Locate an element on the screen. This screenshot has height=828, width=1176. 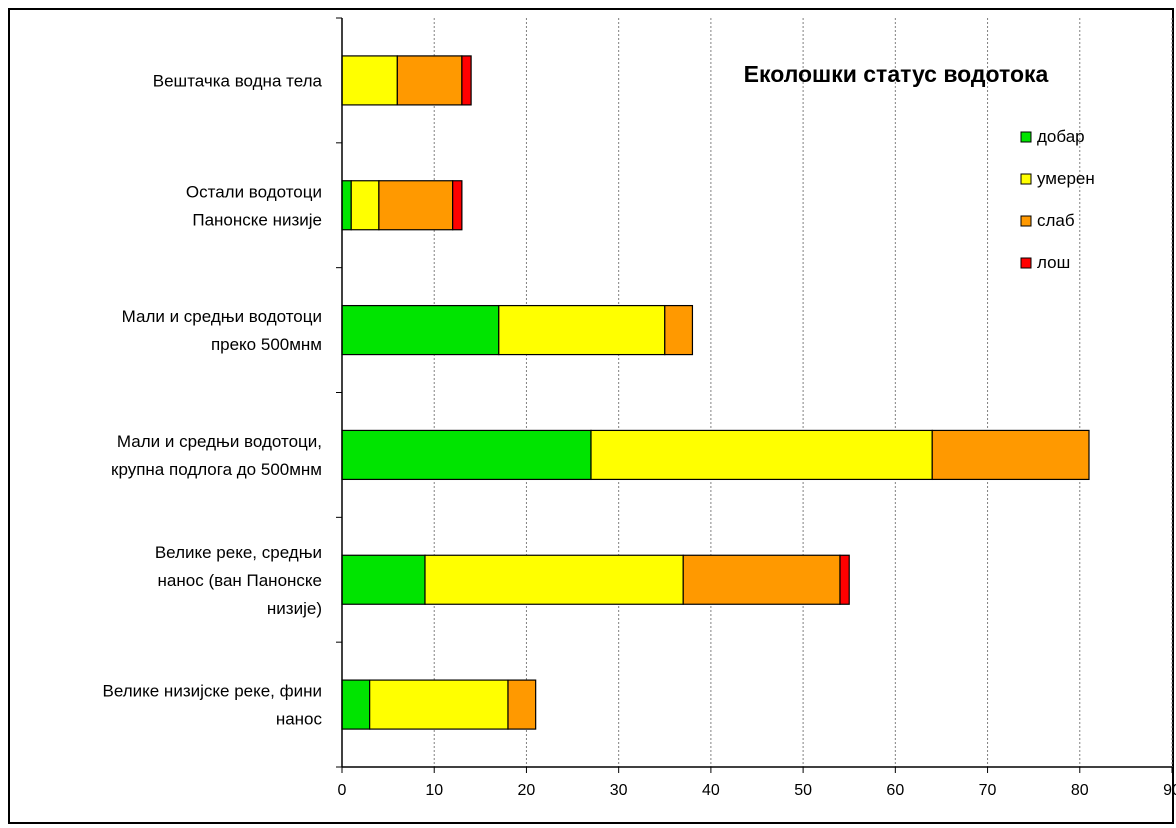
category-label: нанос is located at coordinates (299, 719).